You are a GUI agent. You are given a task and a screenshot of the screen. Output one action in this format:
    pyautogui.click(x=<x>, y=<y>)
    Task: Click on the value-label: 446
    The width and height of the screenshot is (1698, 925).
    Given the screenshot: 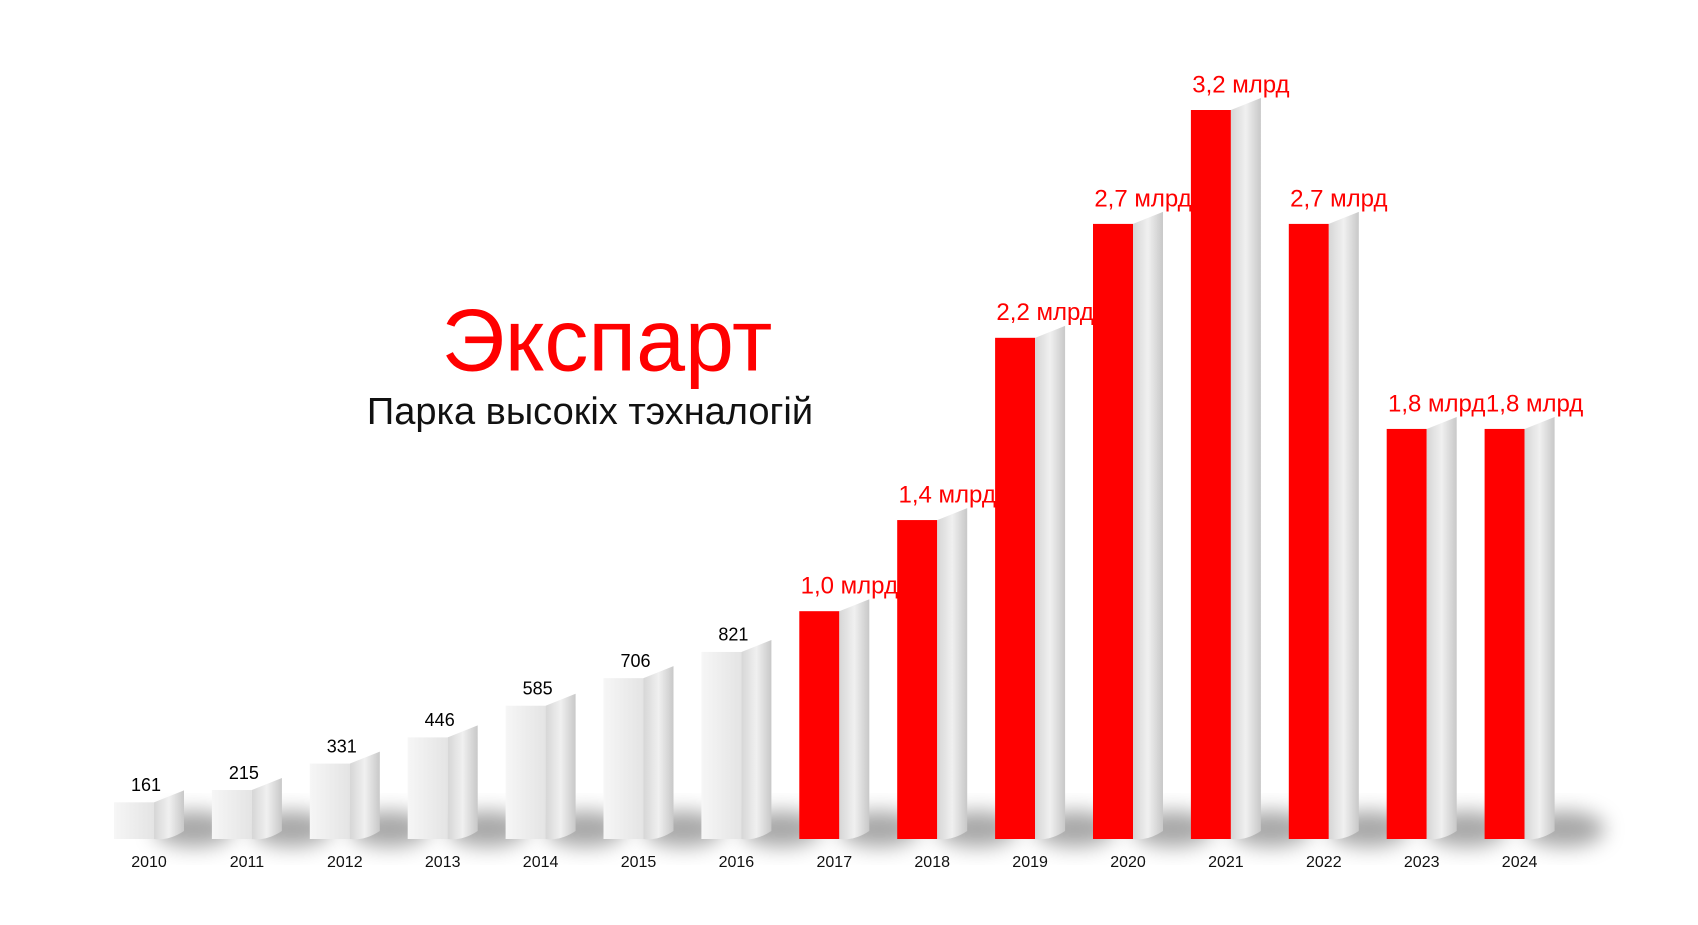 What is the action you would take?
    pyautogui.click(x=440, y=720)
    